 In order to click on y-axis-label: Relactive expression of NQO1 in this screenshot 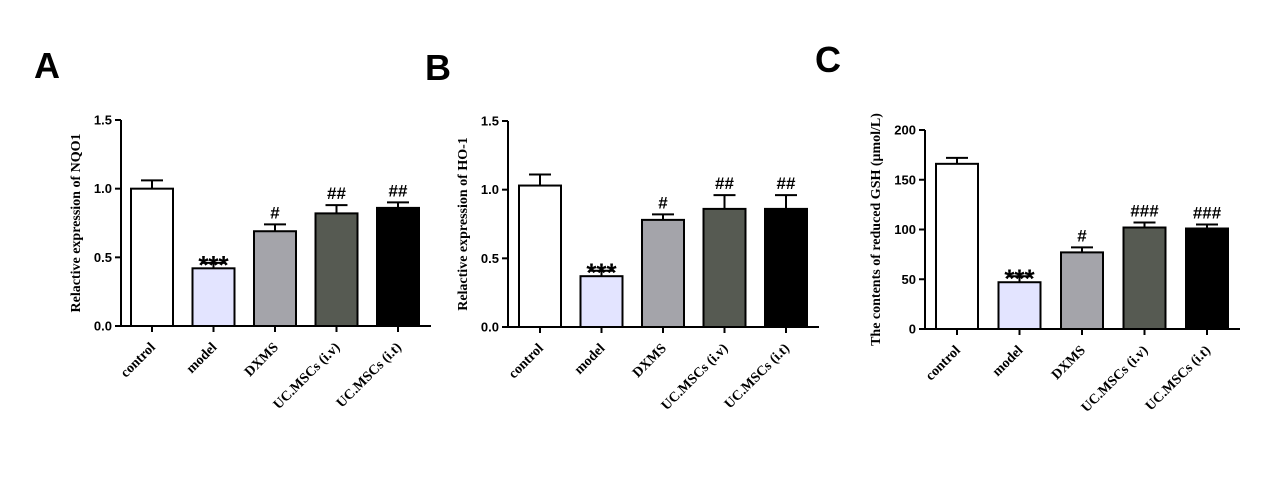, I will do `click(76, 223)`.